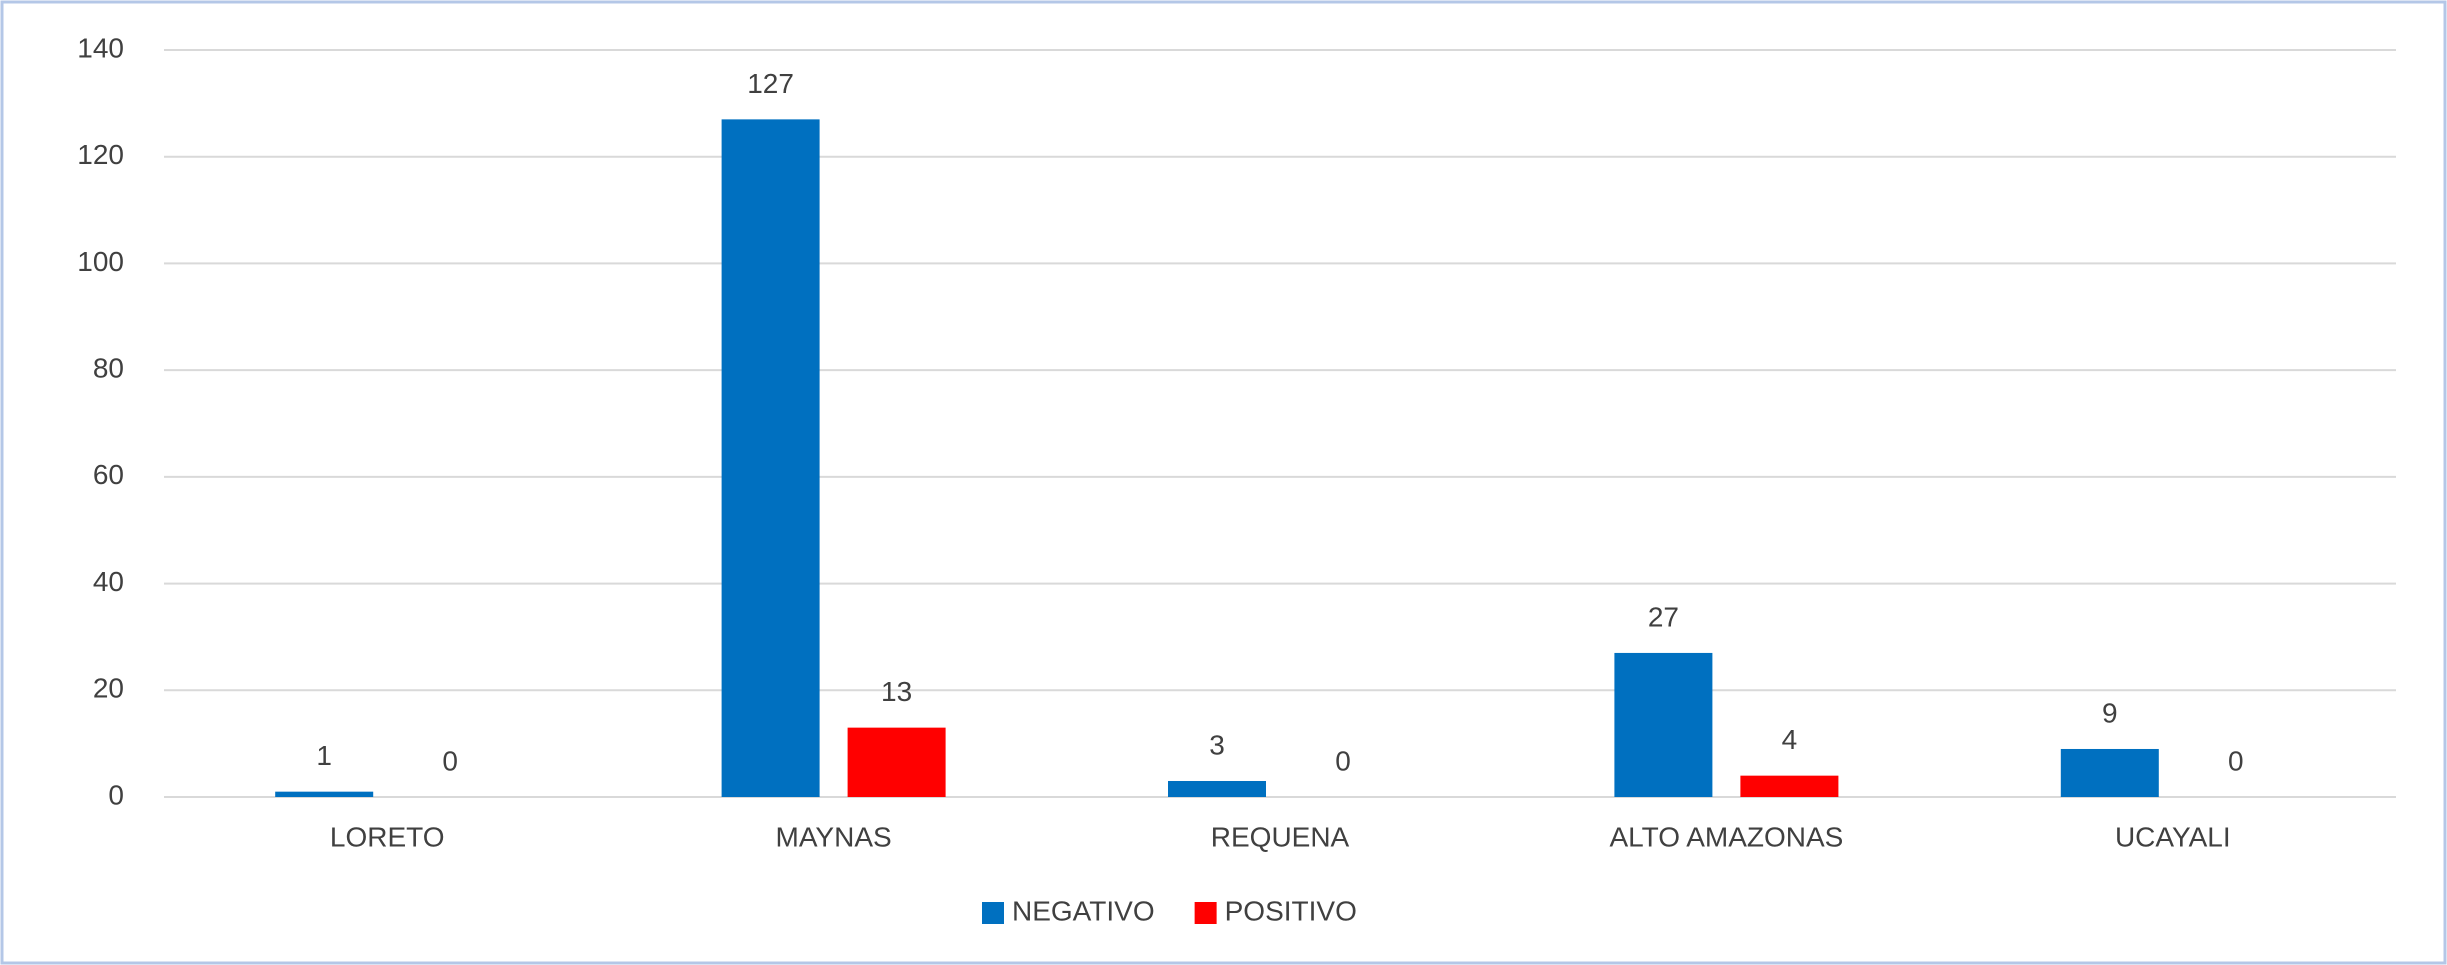 This screenshot has width=2447, height=965. I want to click on y-tick-label: 20, so click(108, 688).